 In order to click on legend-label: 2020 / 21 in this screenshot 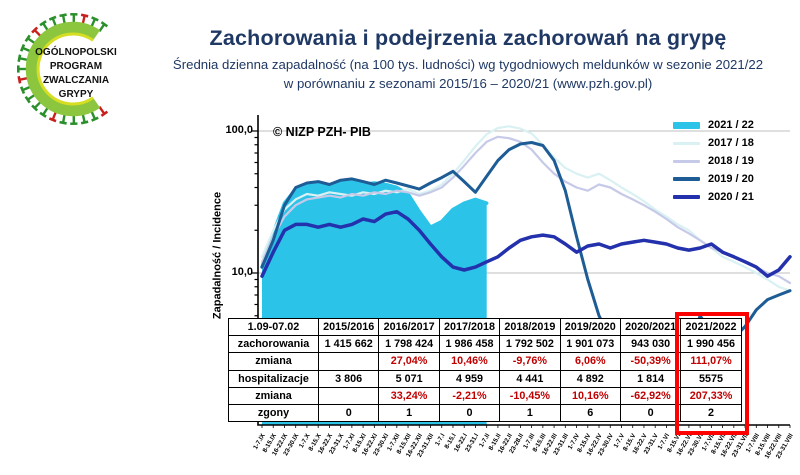, I will do `click(731, 197)`.